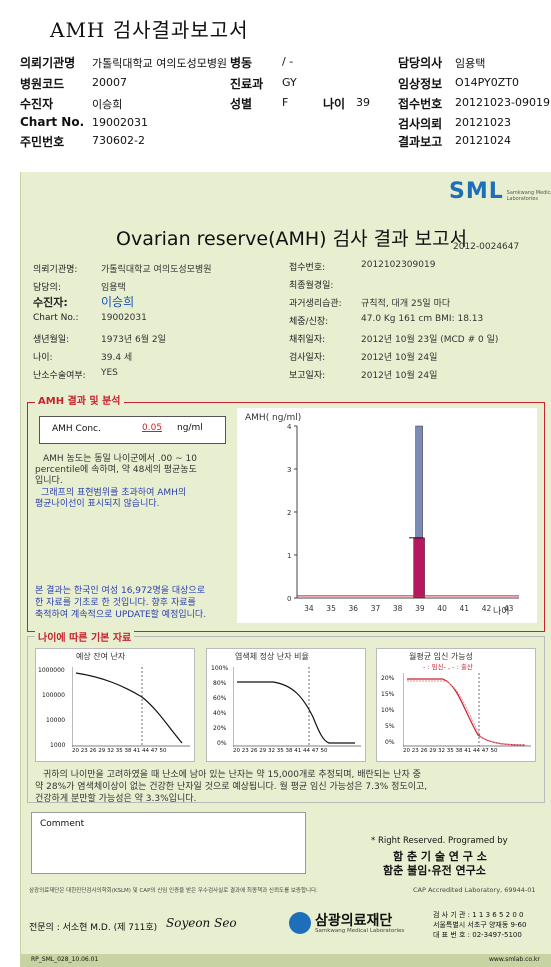  I want to click on mini-chart-3-title: 월평균 임신 가능성, so click(441, 656).